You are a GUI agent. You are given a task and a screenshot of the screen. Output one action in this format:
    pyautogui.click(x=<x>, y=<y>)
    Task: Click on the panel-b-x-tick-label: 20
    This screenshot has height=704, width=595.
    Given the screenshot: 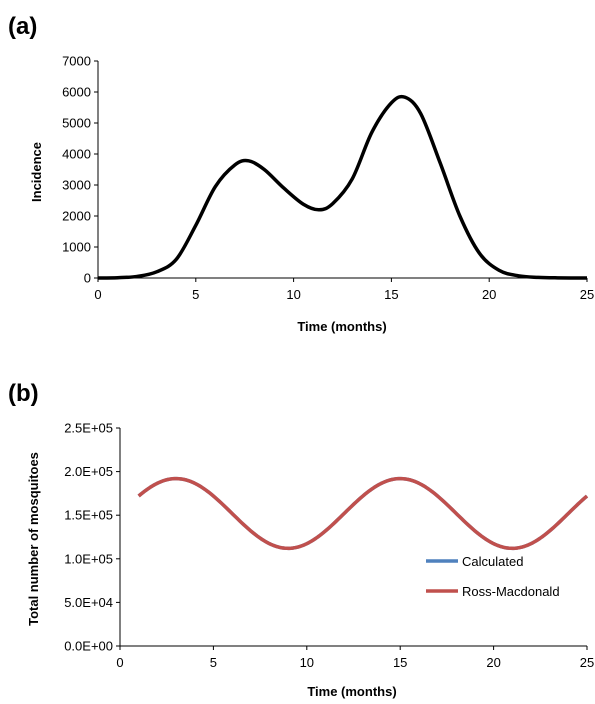 What is the action you would take?
    pyautogui.click(x=493, y=662)
    